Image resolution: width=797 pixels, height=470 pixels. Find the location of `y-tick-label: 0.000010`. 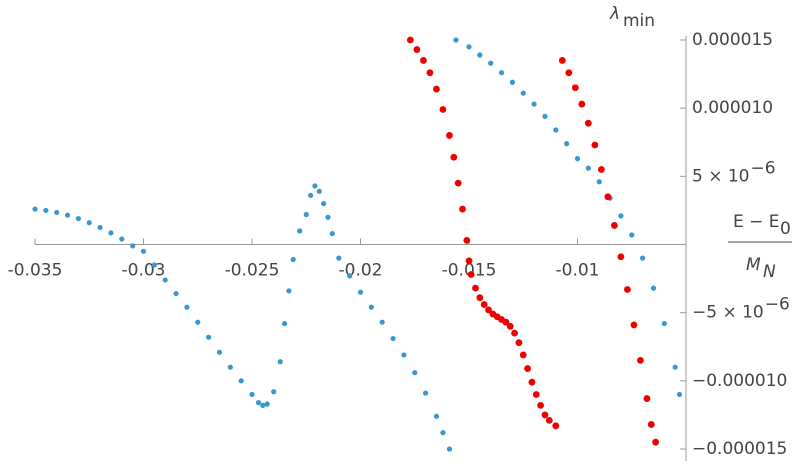

y-tick-label: 0.000010 is located at coordinates (732, 108).